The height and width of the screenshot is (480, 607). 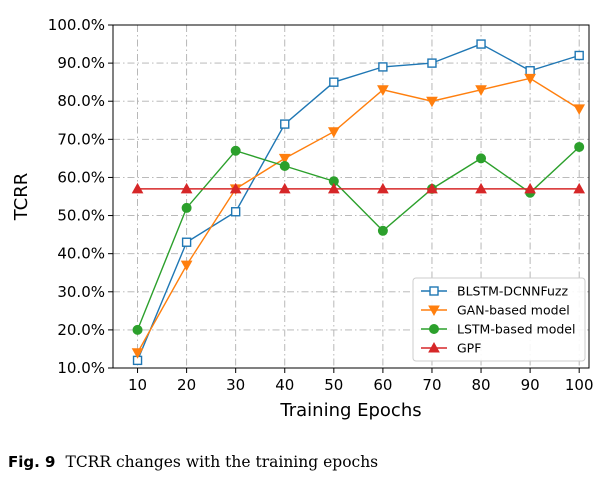 What do you see at coordinates (579, 385) in the screenshot?
I see `x-tick-label: 100` at bounding box center [579, 385].